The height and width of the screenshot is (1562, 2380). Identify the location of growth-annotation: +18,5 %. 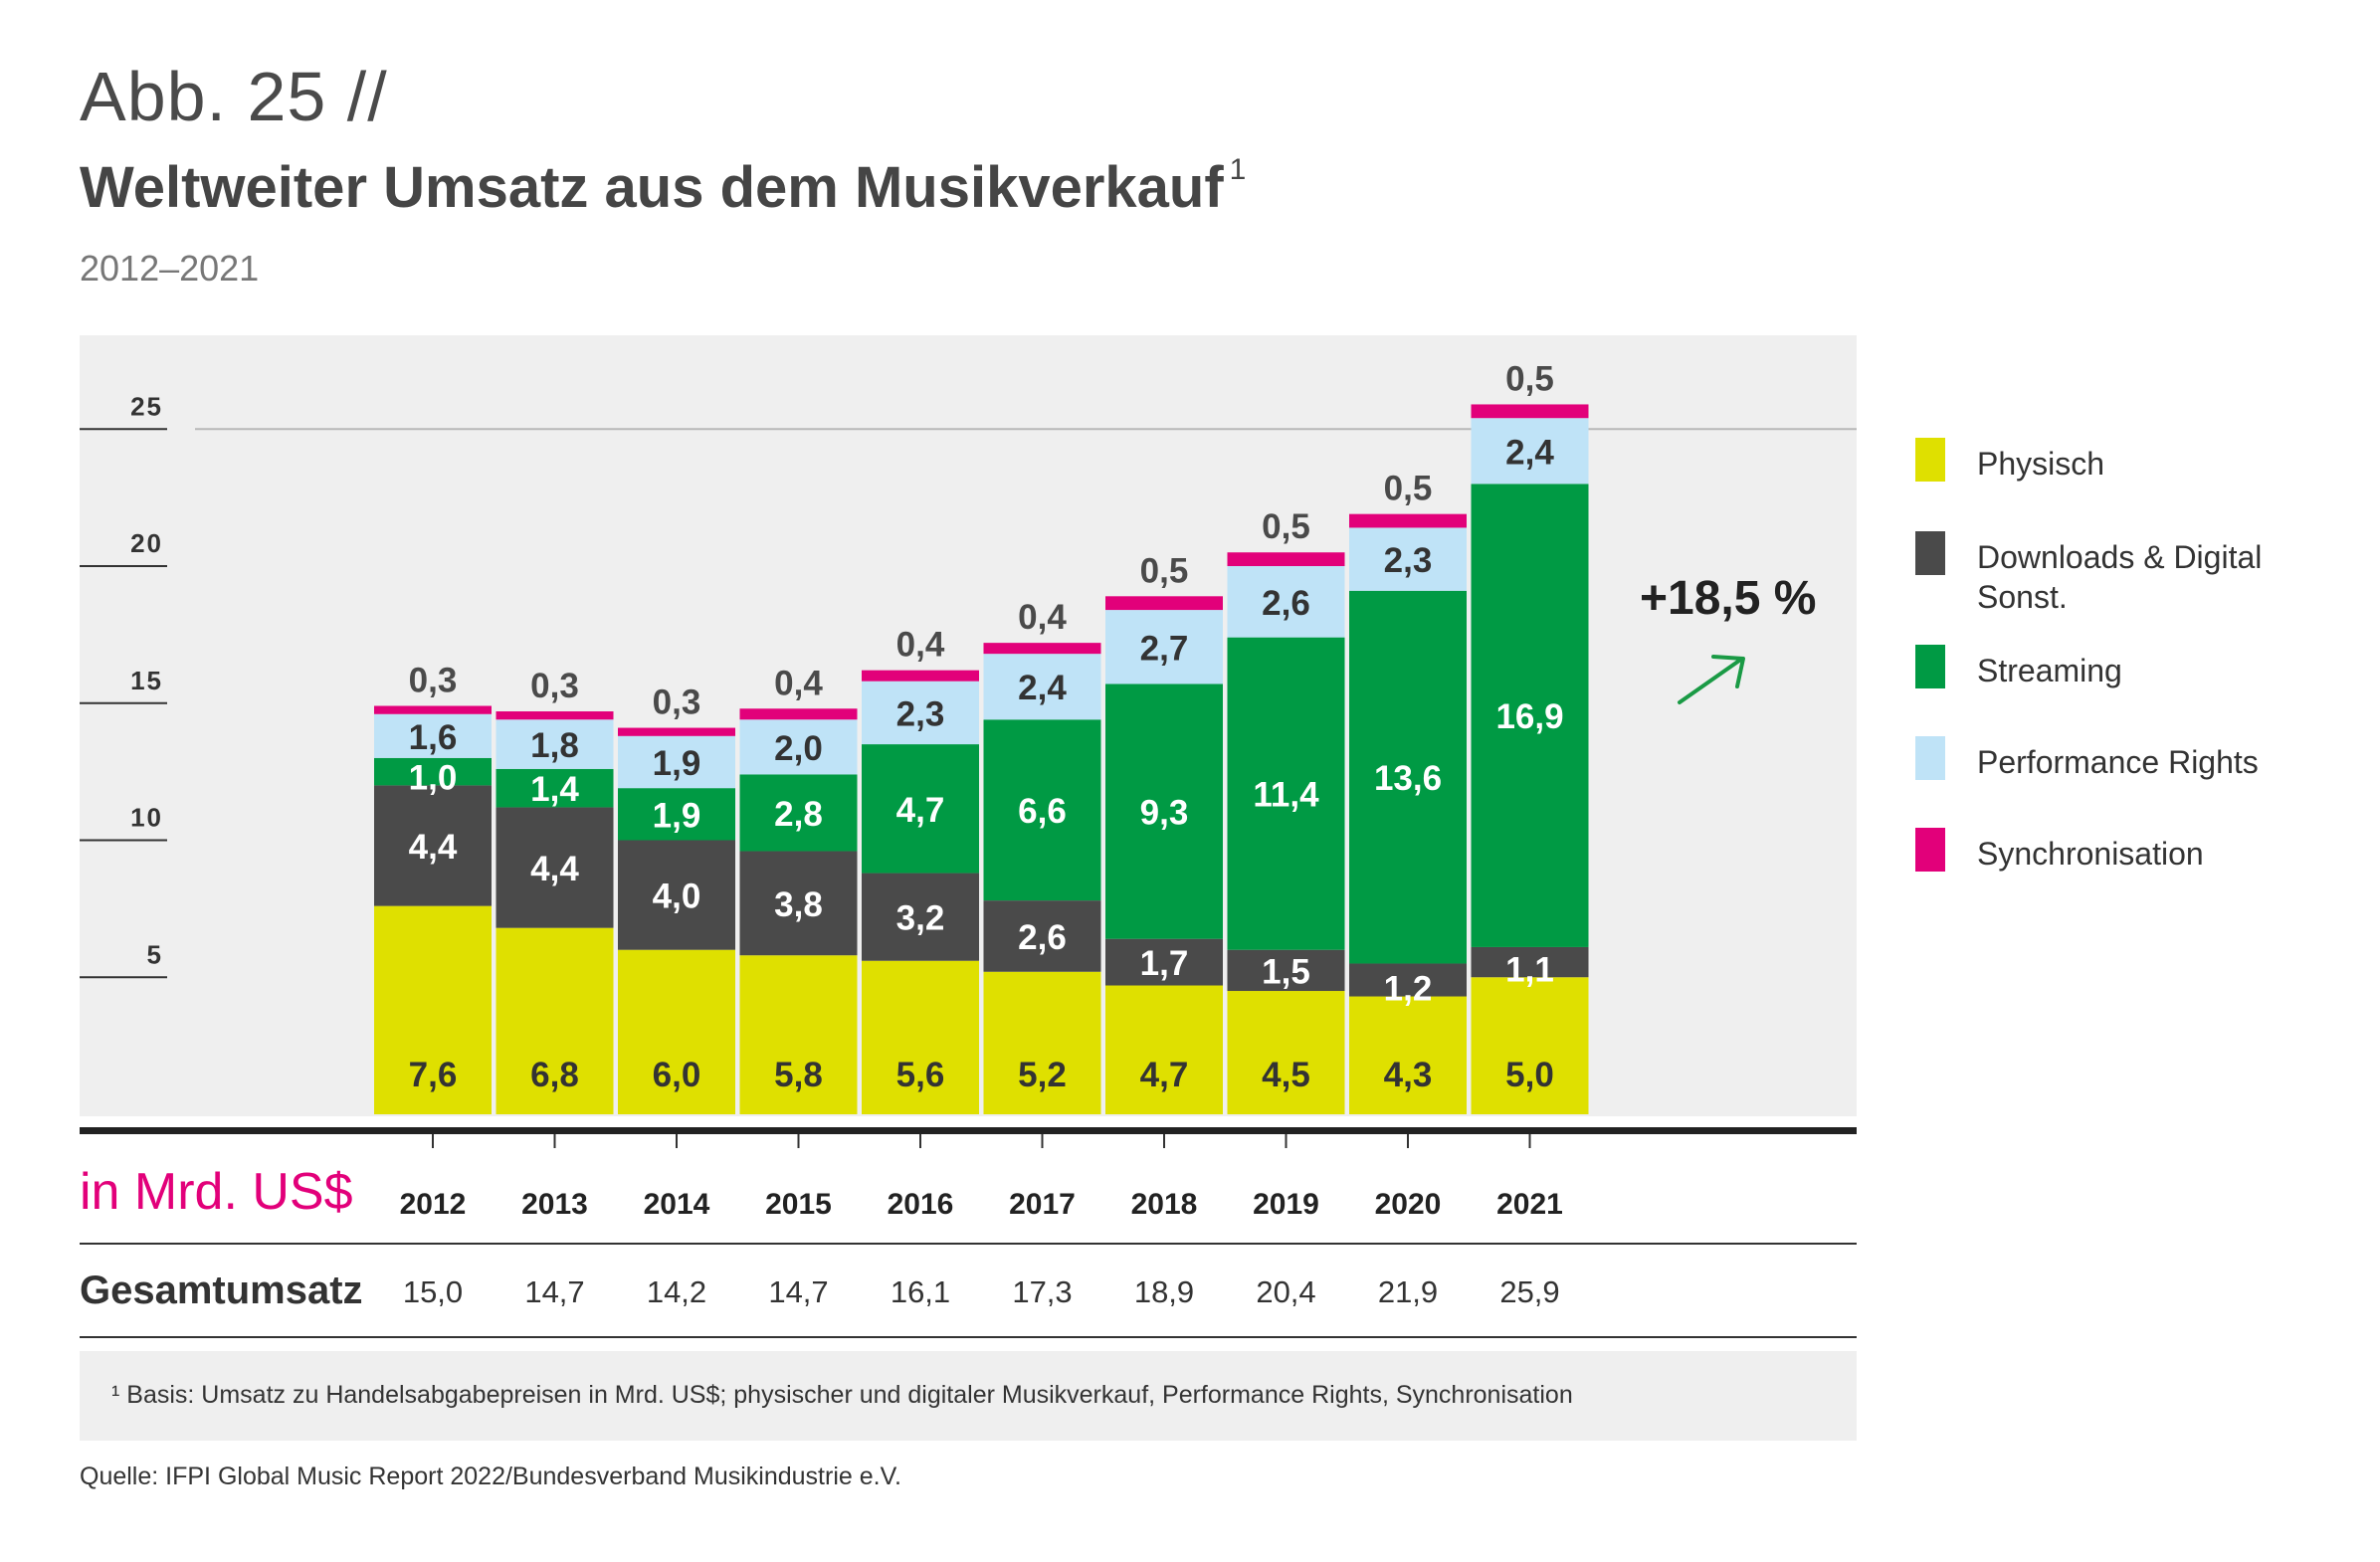
(1728, 598).